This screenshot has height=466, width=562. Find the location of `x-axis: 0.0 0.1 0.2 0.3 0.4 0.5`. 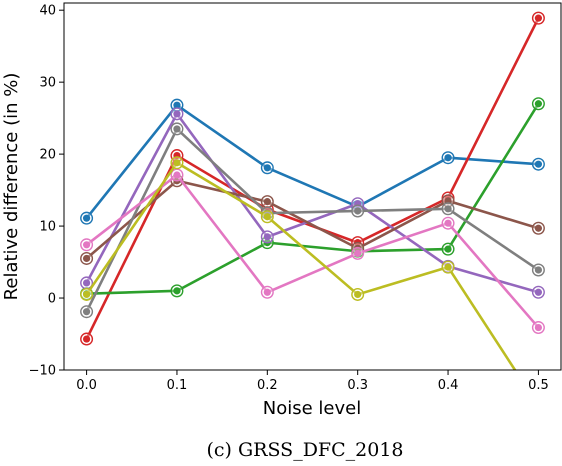

x-axis: 0.0 0.1 0.2 0.3 0.4 0.5 is located at coordinates (312, 381).